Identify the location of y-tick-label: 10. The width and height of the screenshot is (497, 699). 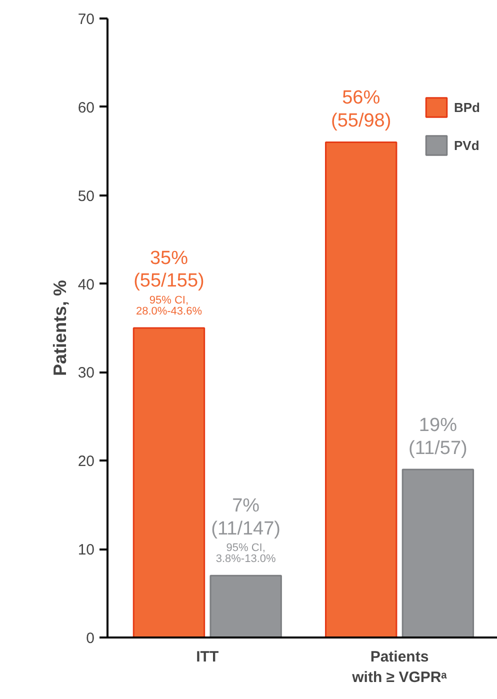
(86, 550).